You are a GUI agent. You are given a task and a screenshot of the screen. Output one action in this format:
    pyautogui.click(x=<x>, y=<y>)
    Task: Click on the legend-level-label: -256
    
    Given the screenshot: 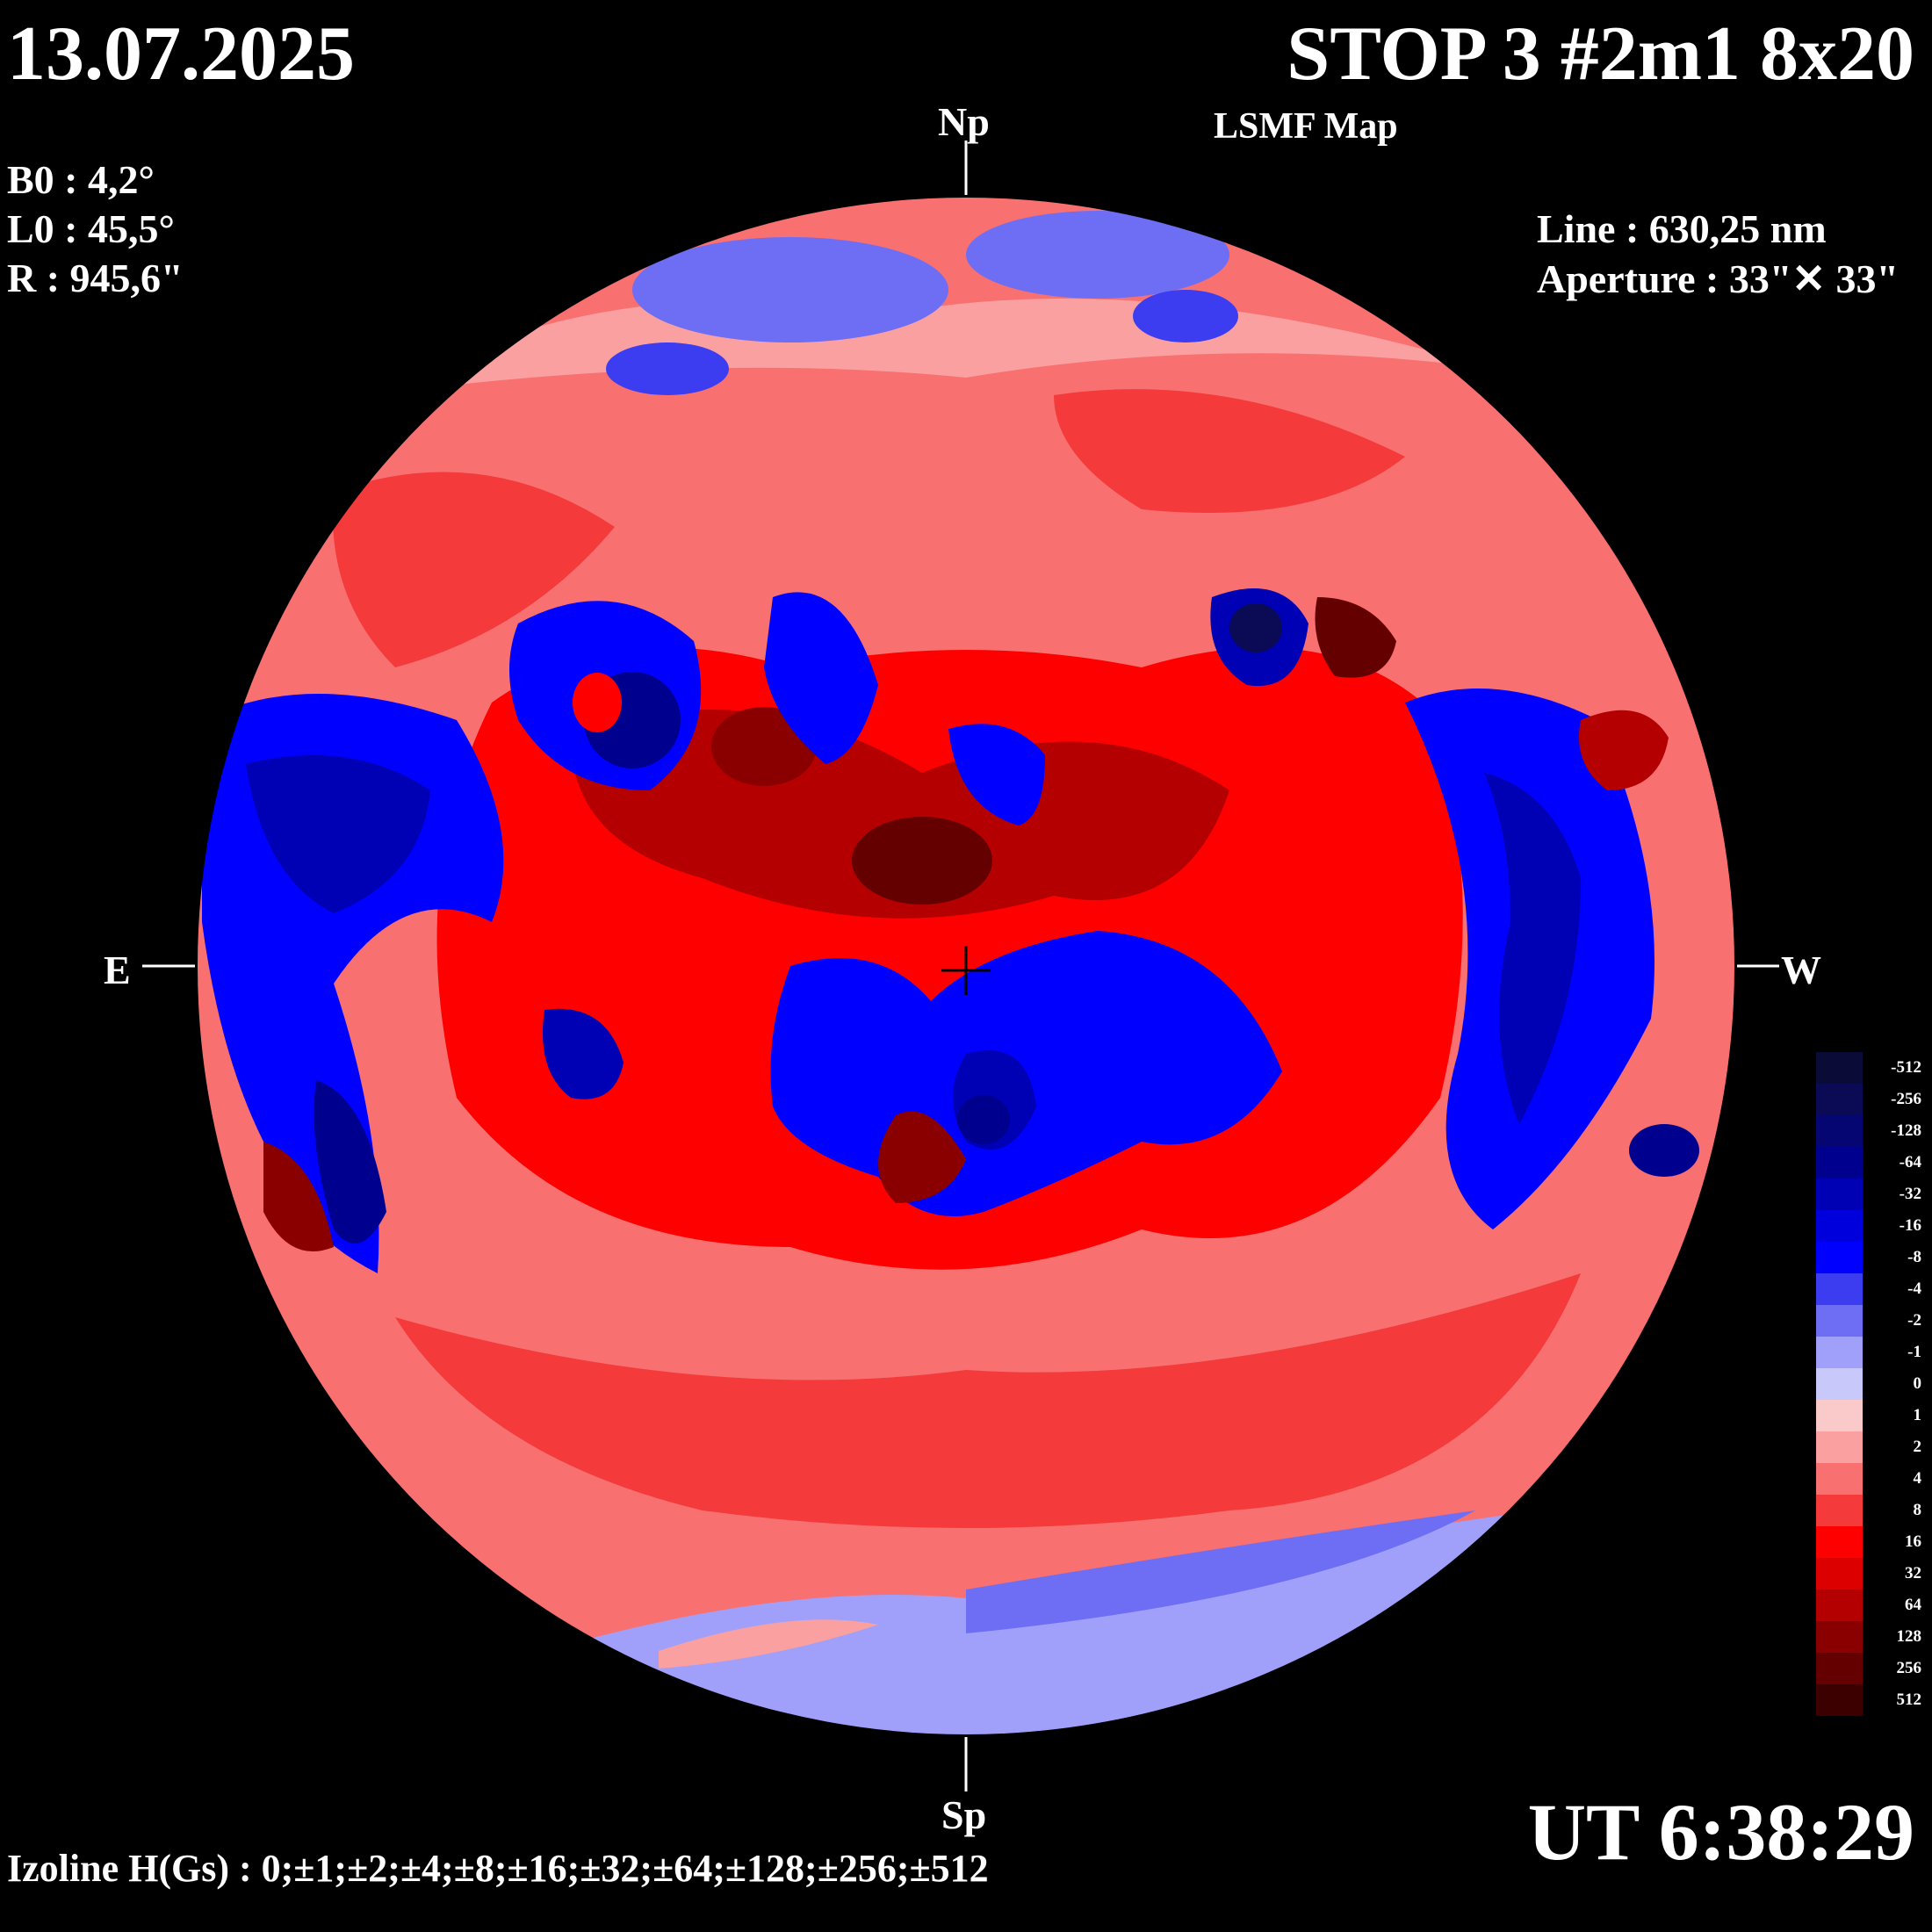 What is the action you would take?
    pyautogui.click(x=1906, y=1099)
    